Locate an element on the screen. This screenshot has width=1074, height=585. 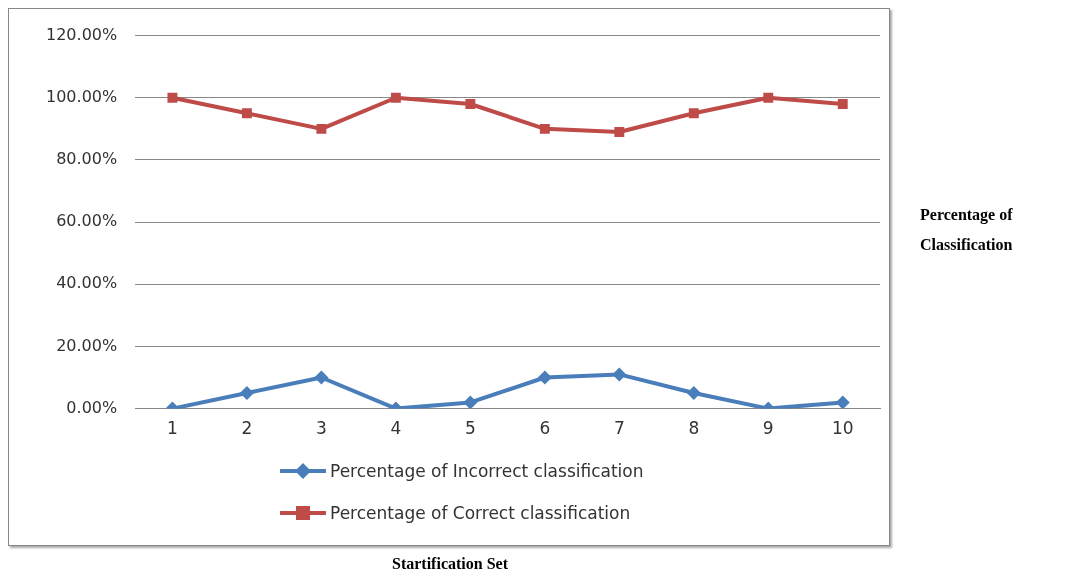
x-tick-label: 4 is located at coordinates (396, 428).